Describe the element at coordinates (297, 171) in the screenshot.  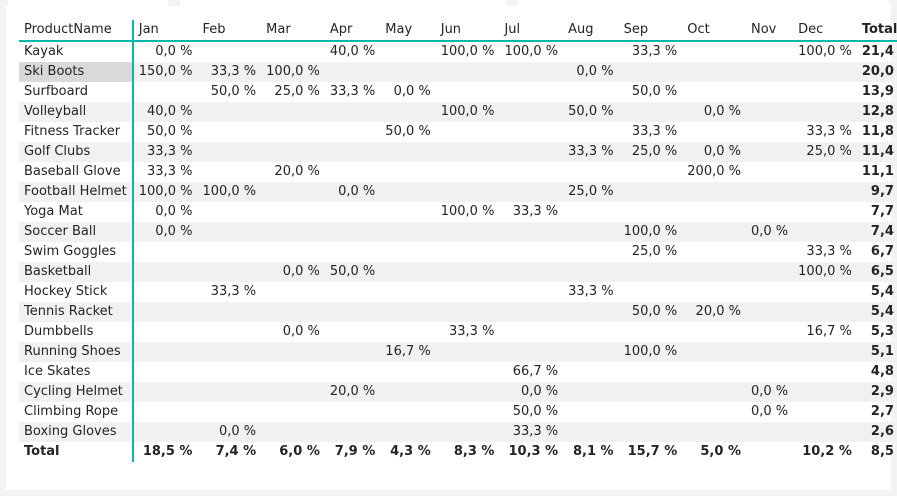
I see `cell-mar: 20,0 %` at that location.